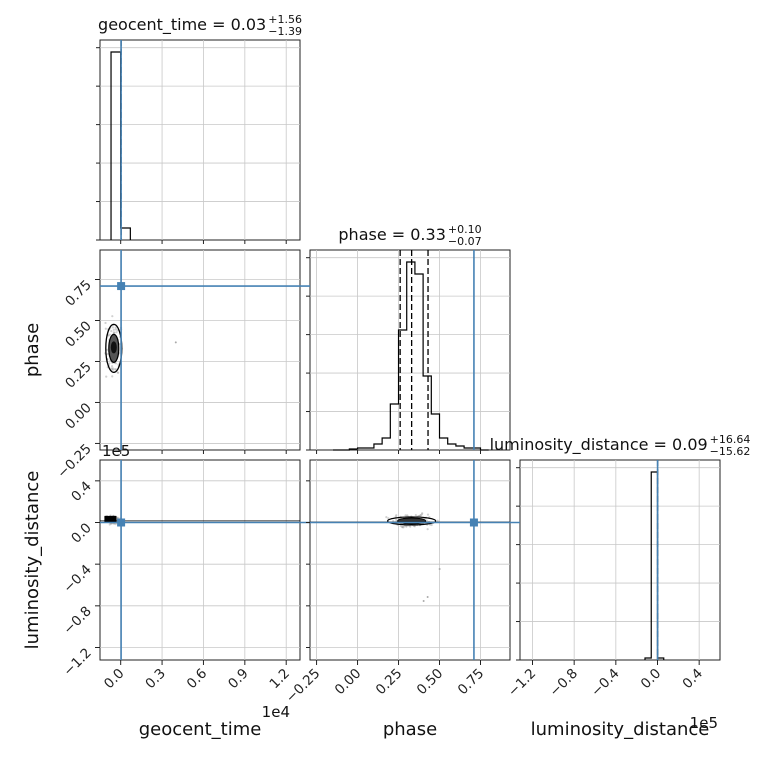 This screenshot has width=760, height=760. Describe the element at coordinates (77, 579) in the screenshot. I see `ytick-label-luminosity_distance: −0.4` at that location.